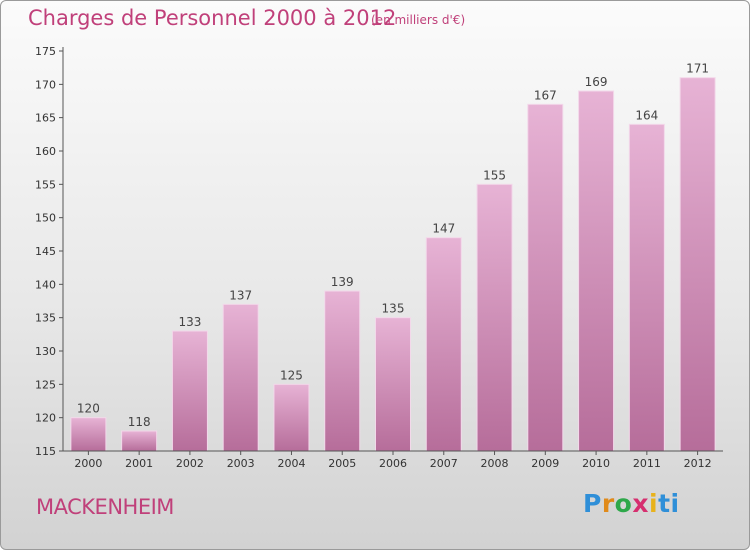  Describe the element at coordinates (646, 287) in the screenshot. I see `bar-2011` at that location.